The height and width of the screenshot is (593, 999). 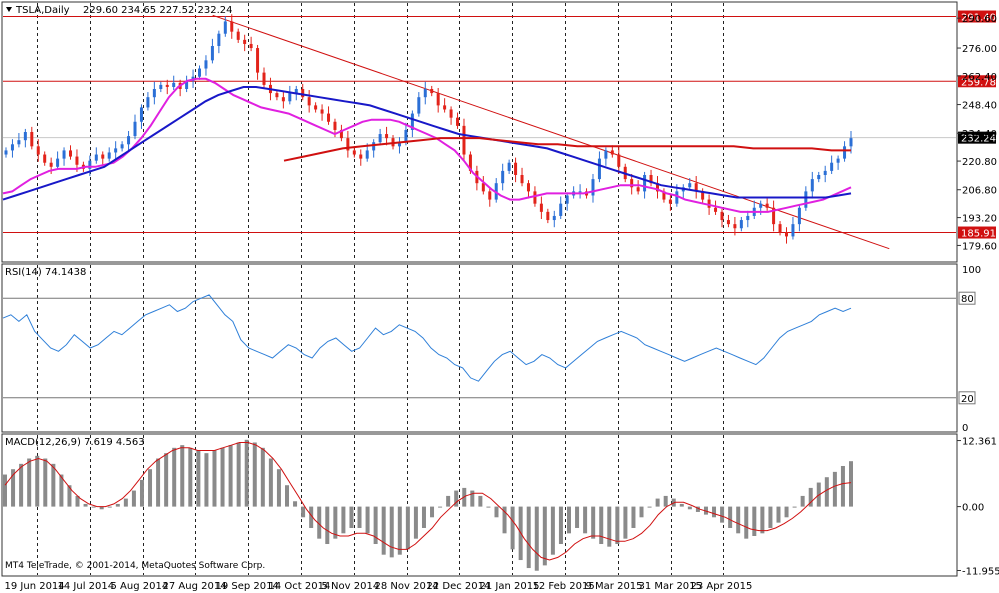 What do you see at coordinates (407, 586) in the screenshot?
I see `x-tick-label: 28 Nov 2014` at bounding box center [407, 586].